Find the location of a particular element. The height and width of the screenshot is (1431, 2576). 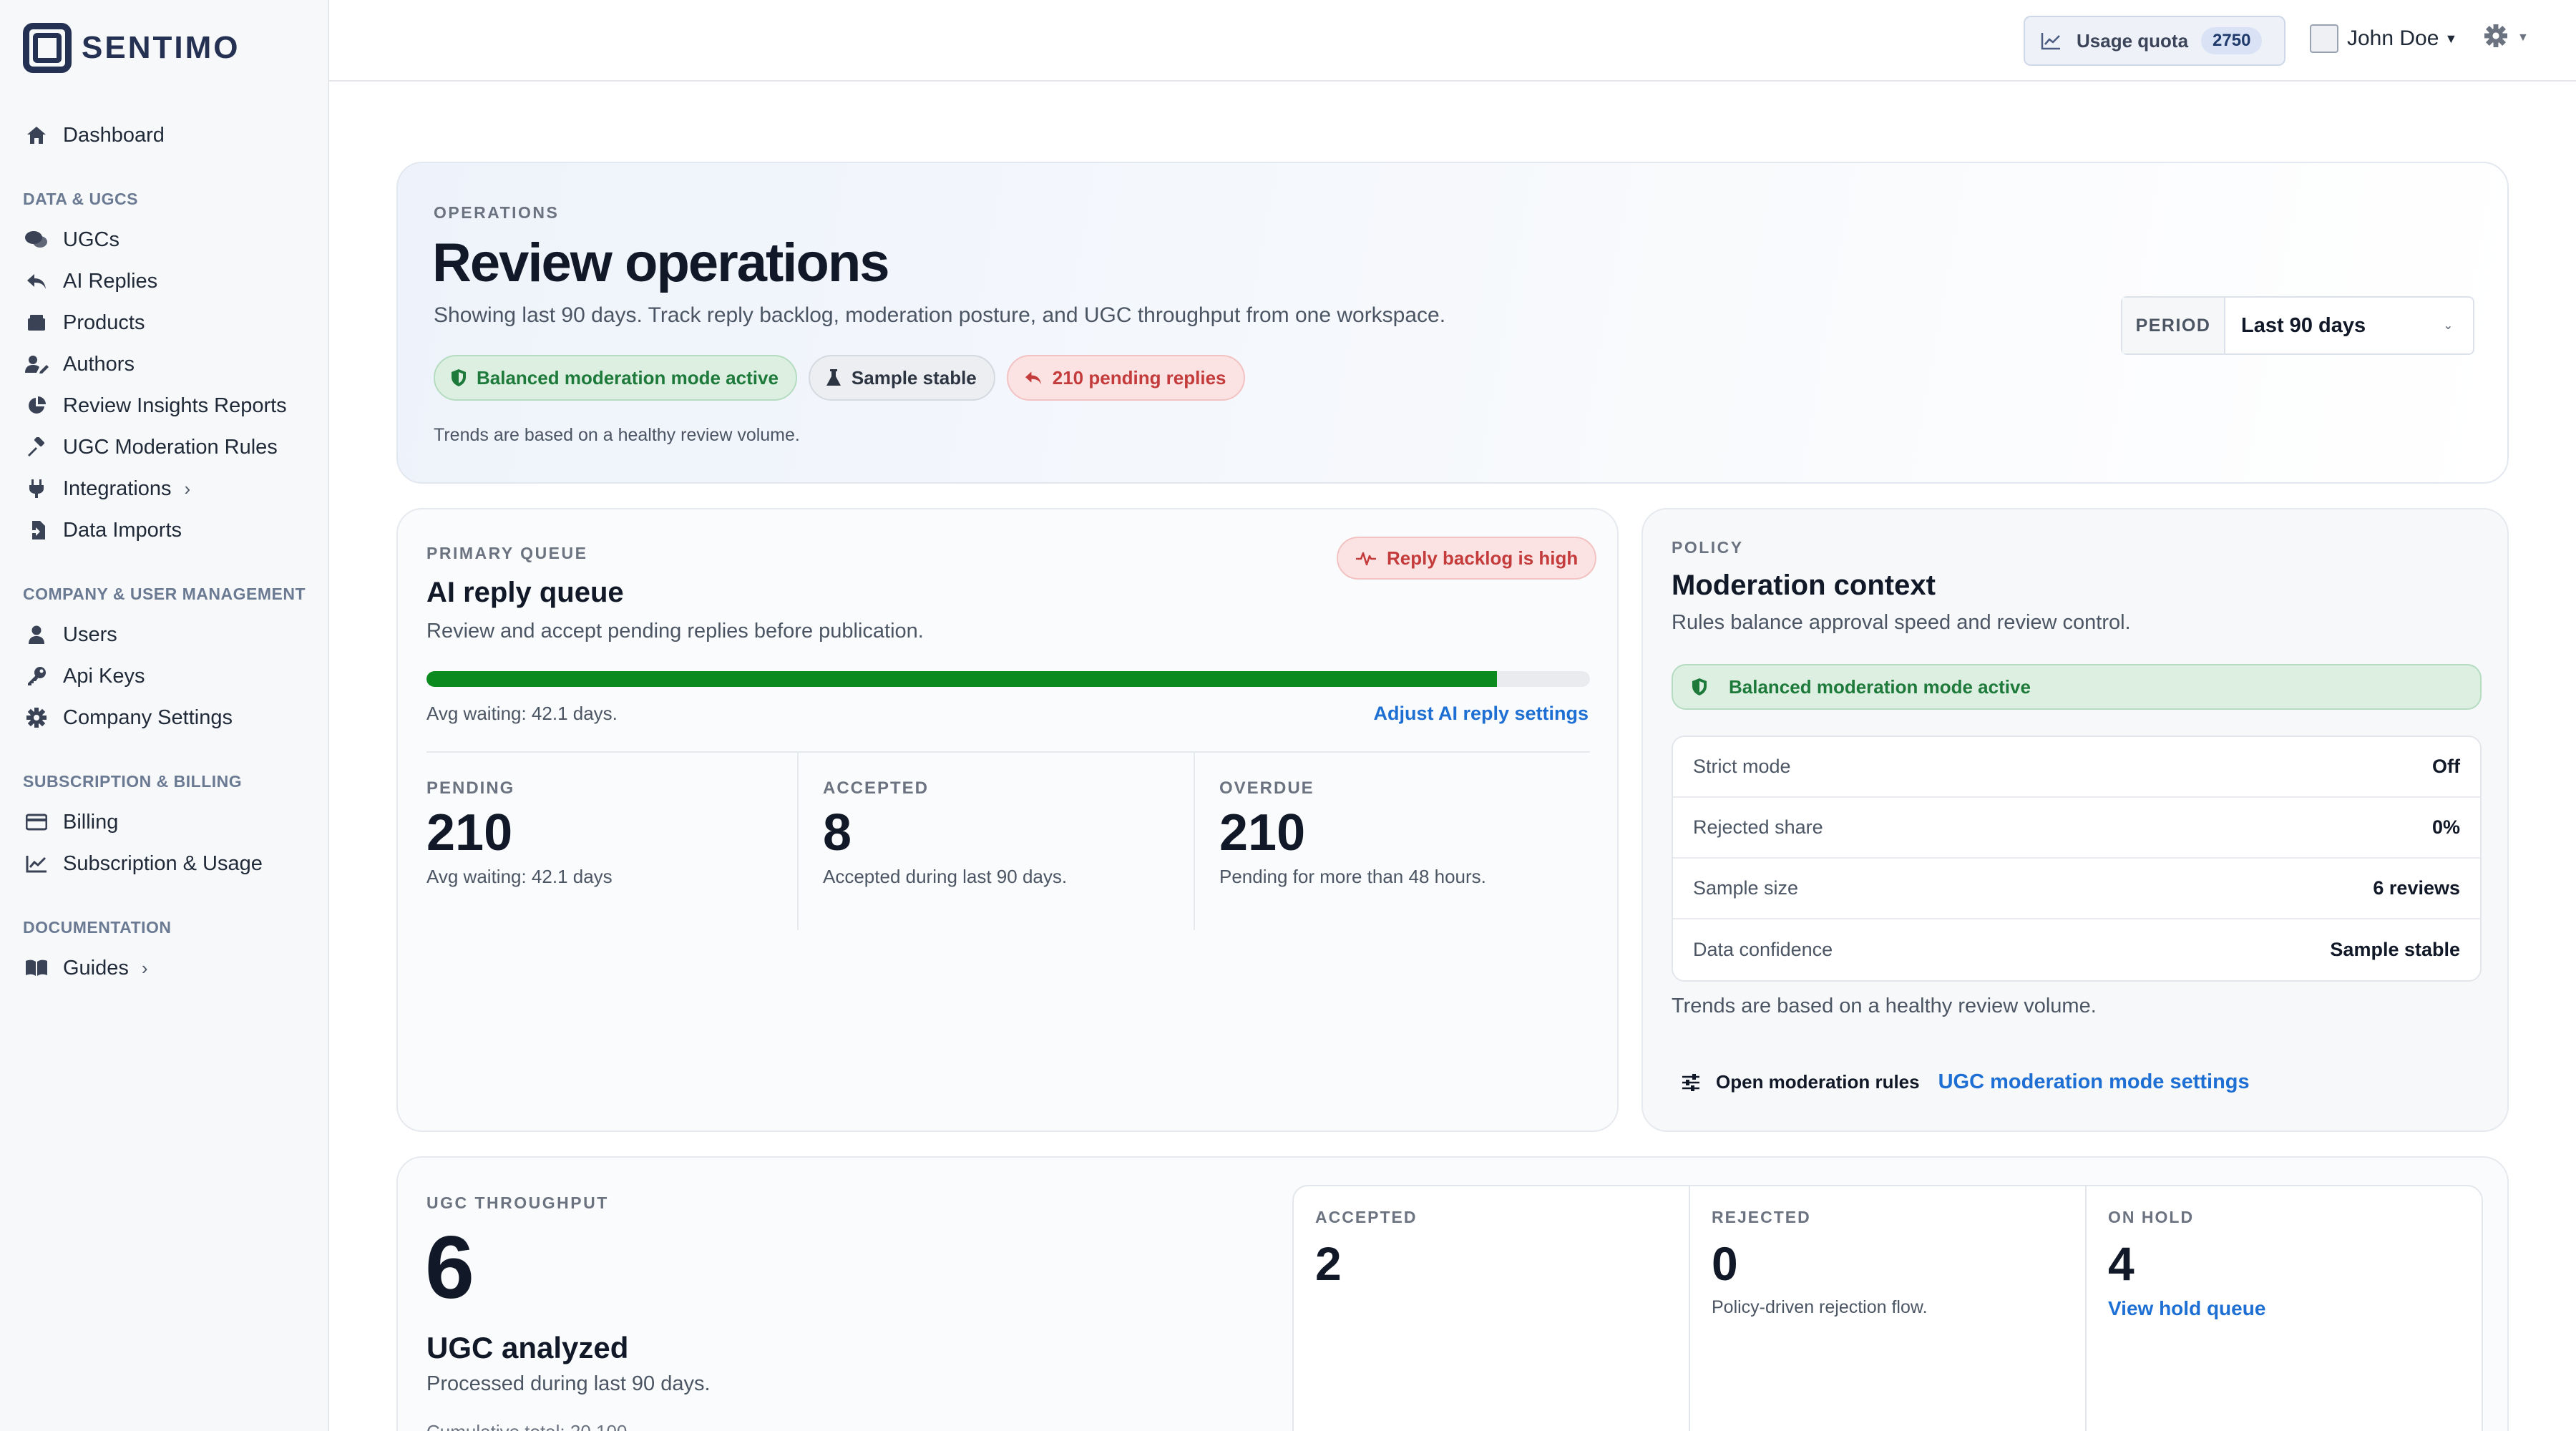

topbar: Usage quota 2750 John Doe ▼ ▼ is located at coordinates (1452, 41).